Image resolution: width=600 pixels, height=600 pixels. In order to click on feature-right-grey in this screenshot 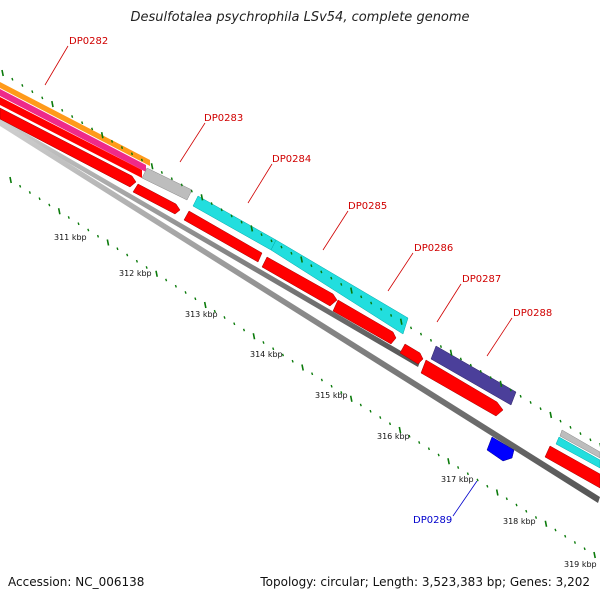, I will do `click(579, 444)`.